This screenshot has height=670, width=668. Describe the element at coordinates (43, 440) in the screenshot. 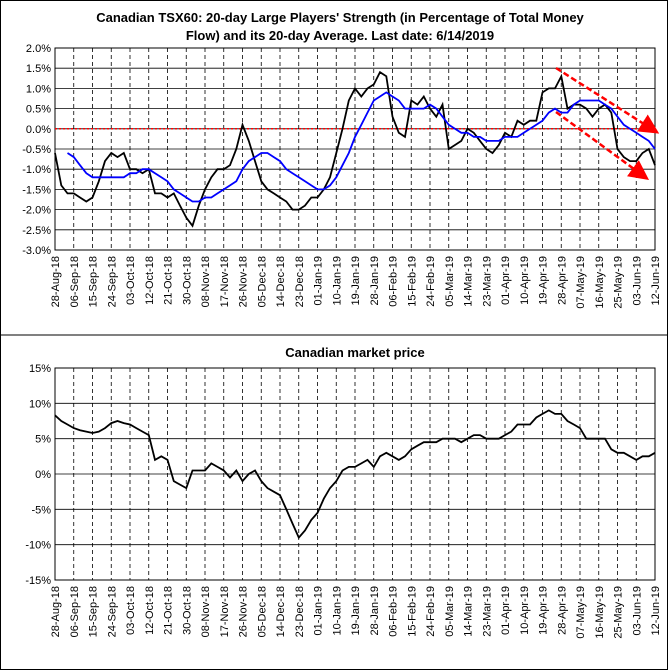

I see `y-tick-label: 5%` at that location.